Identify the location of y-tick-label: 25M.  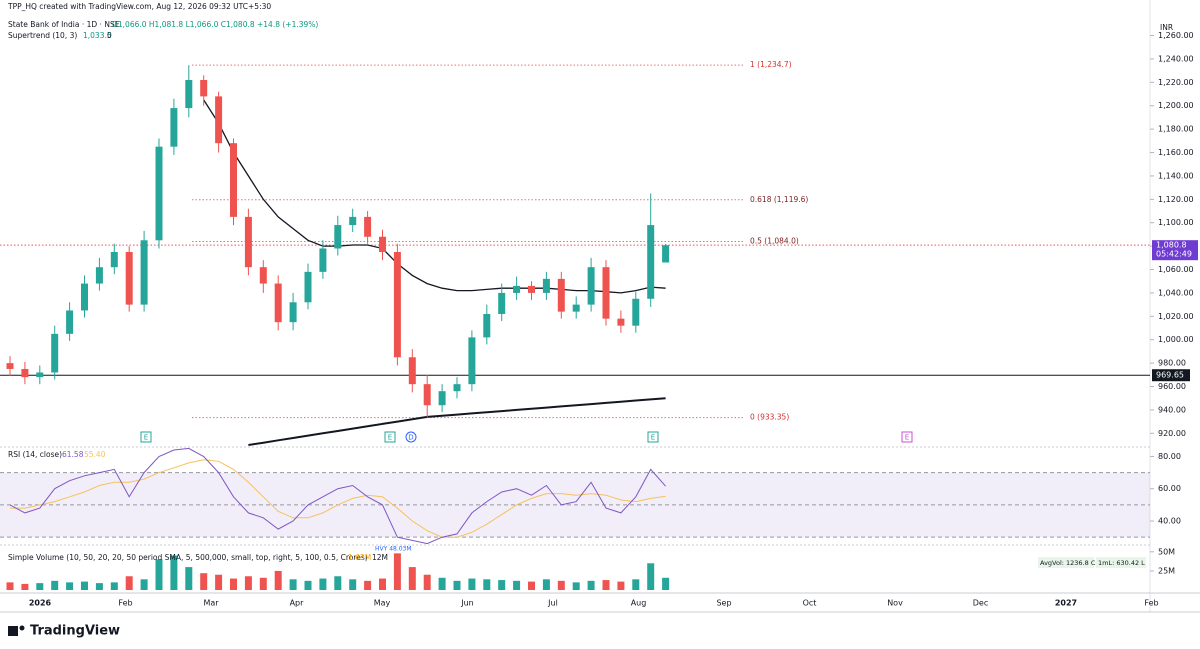
(1166, 570).